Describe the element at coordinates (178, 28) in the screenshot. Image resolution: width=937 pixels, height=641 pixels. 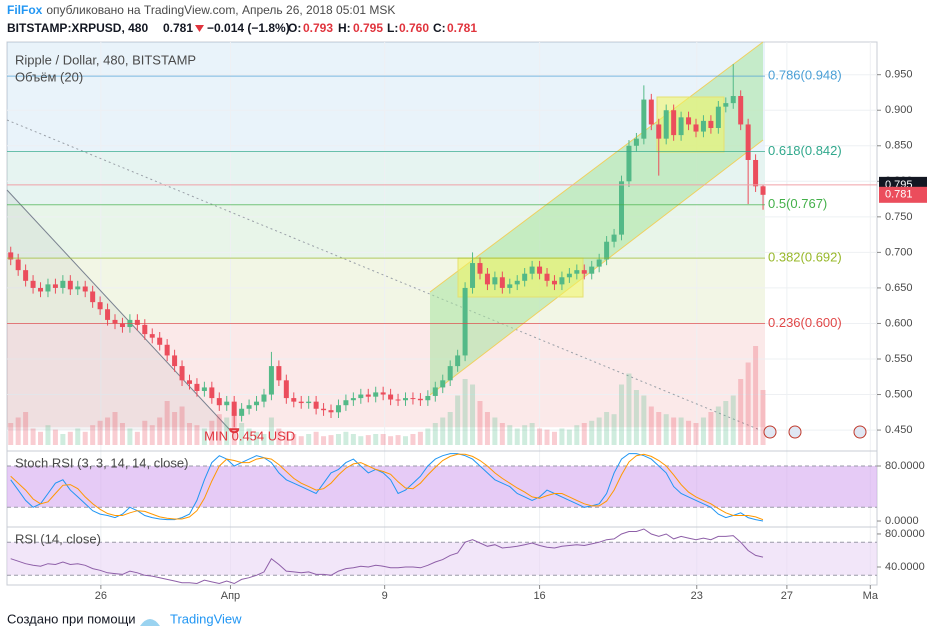
I see `last-price: 0.781` at that location.